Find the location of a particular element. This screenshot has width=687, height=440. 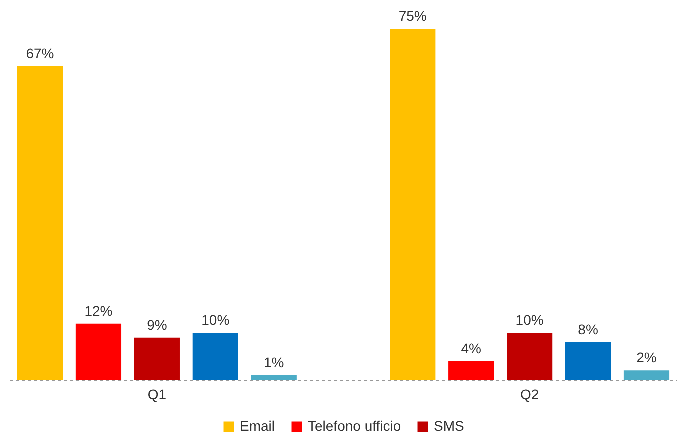

x-tick-label: Q1 is located at coordinates (157, 394).